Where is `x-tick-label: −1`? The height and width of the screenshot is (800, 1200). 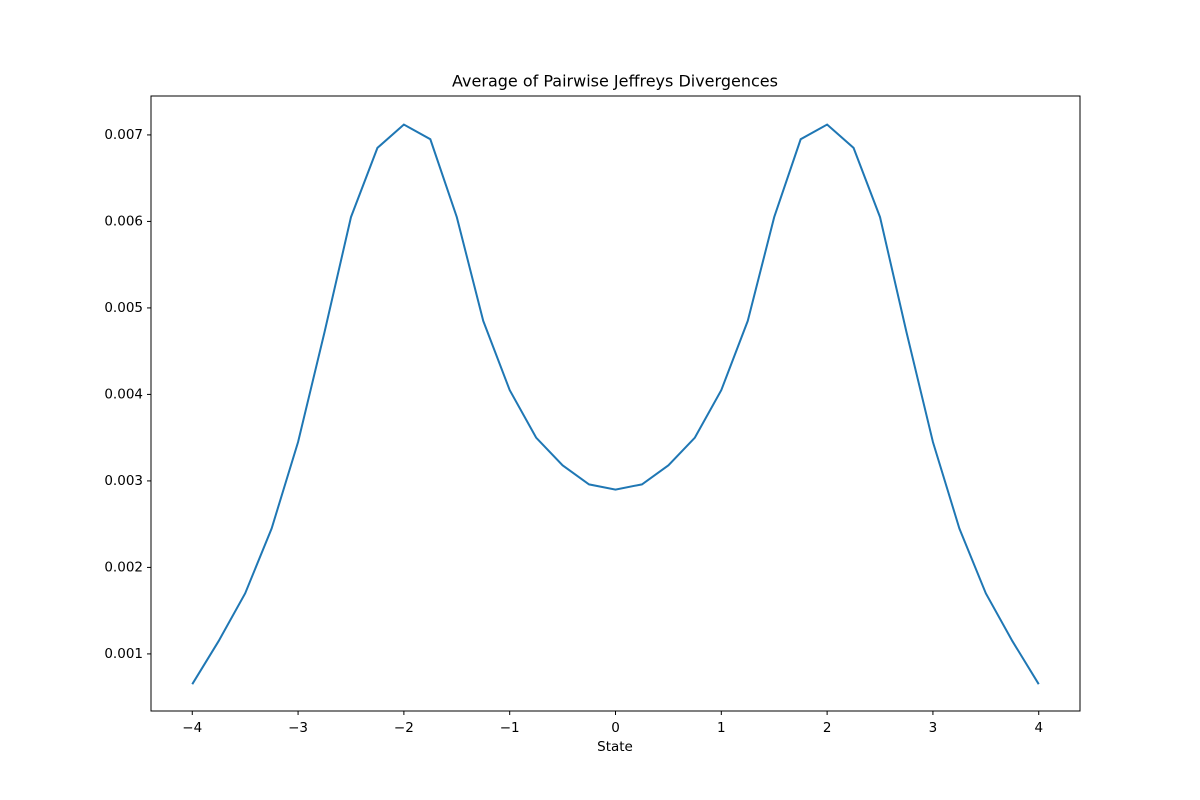 x-tick-label: −1 is located at coordinates (510, 728).